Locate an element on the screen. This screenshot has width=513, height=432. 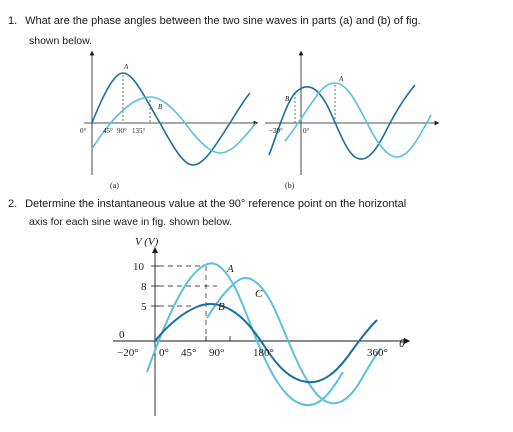
figure-a: A B 0° 45° 90° 135° (a) is located at coordinates (169, 120).